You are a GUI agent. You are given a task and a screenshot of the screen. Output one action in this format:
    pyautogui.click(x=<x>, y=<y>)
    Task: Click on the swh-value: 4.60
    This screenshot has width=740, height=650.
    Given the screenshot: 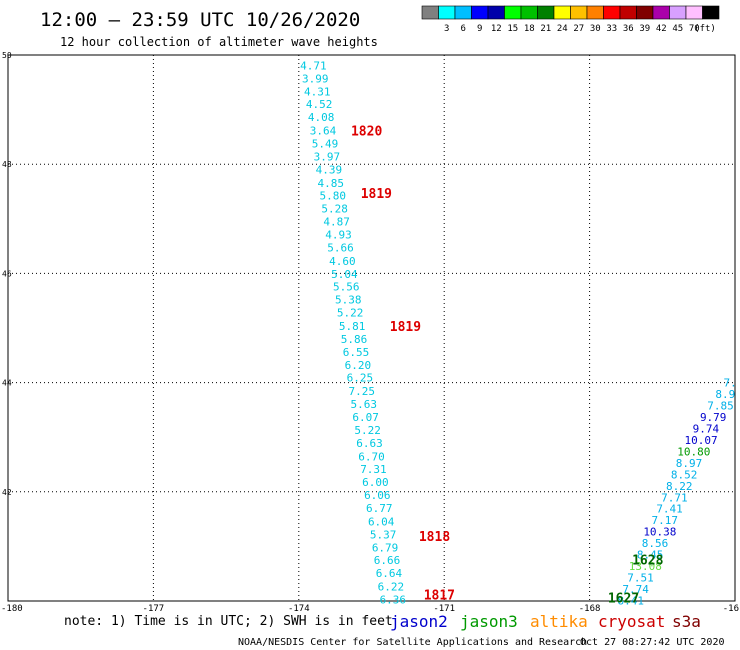 What is the action you would take?
    pyautogui.click(x=342, y=261)
    